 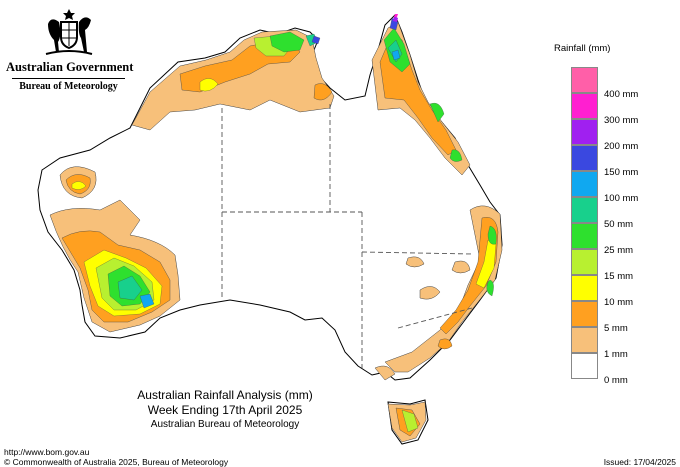 I want to click on legend-title: Rainfall (mm), so click(x=582, y=48).